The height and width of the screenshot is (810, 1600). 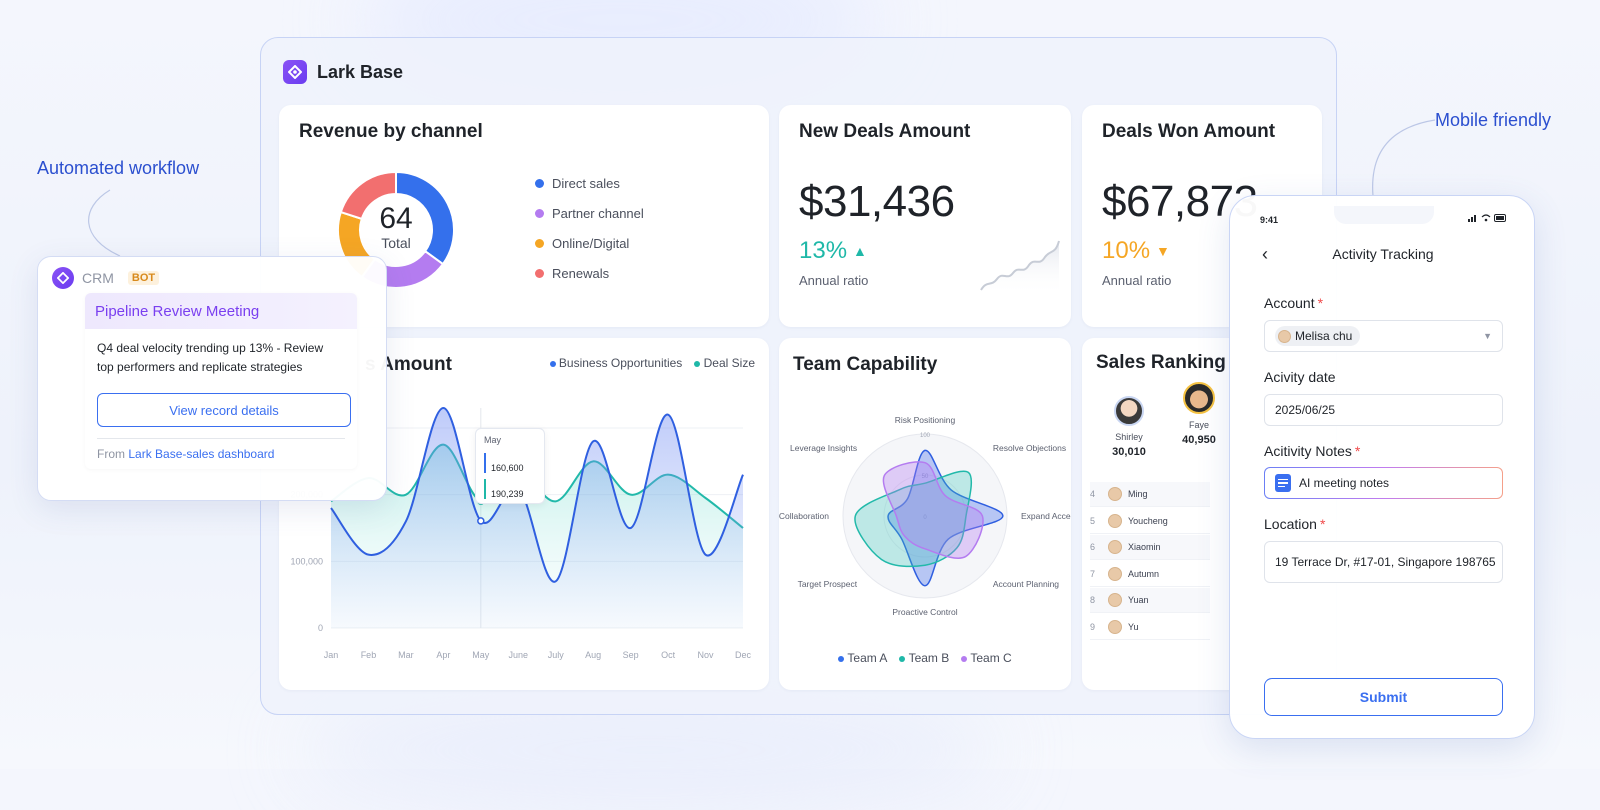 I want to click on legend-team-b: Team B, so click(x=924, y=658).